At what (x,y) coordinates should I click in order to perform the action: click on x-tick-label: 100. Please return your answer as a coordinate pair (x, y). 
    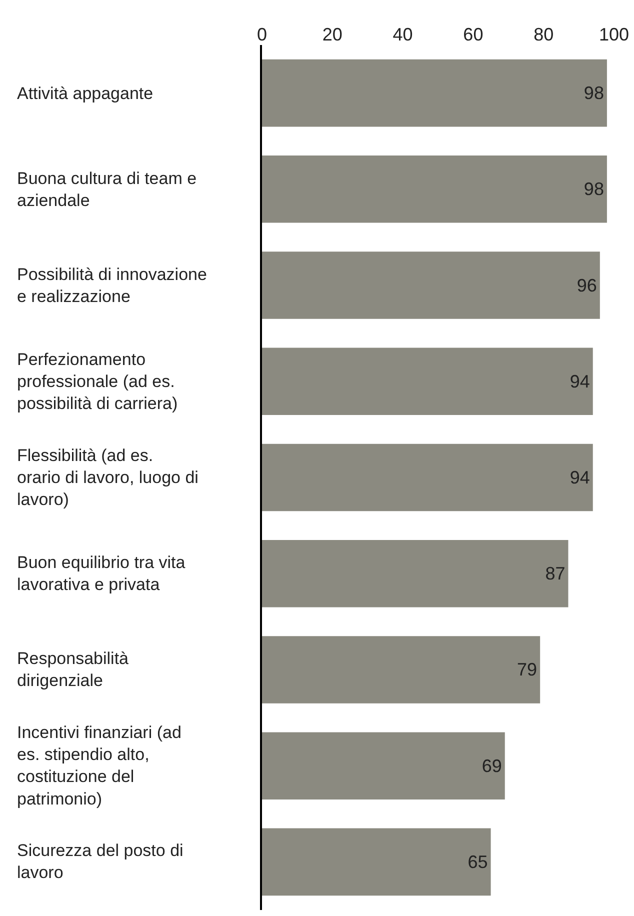
    Looking at the image, I should click on (614, 34).